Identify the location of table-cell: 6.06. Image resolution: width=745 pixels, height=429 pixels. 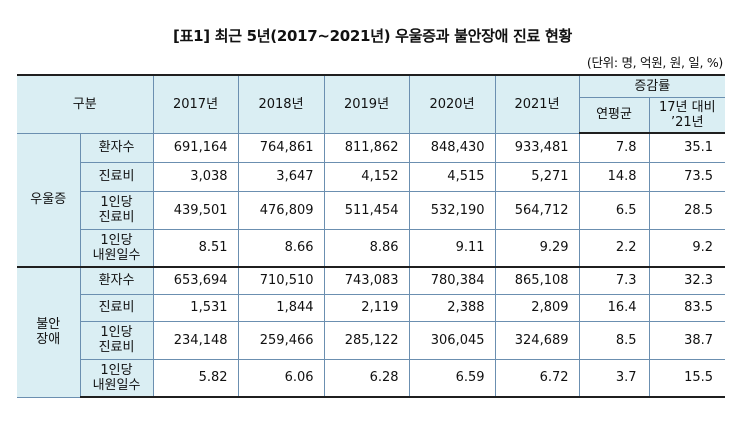
(281, 378).